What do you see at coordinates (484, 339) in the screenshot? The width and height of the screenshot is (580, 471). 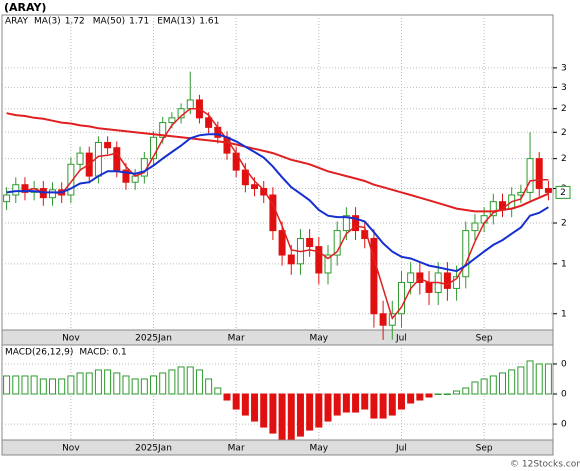 I see `x-tick-label: Sep` at bounding box center [484, 339].